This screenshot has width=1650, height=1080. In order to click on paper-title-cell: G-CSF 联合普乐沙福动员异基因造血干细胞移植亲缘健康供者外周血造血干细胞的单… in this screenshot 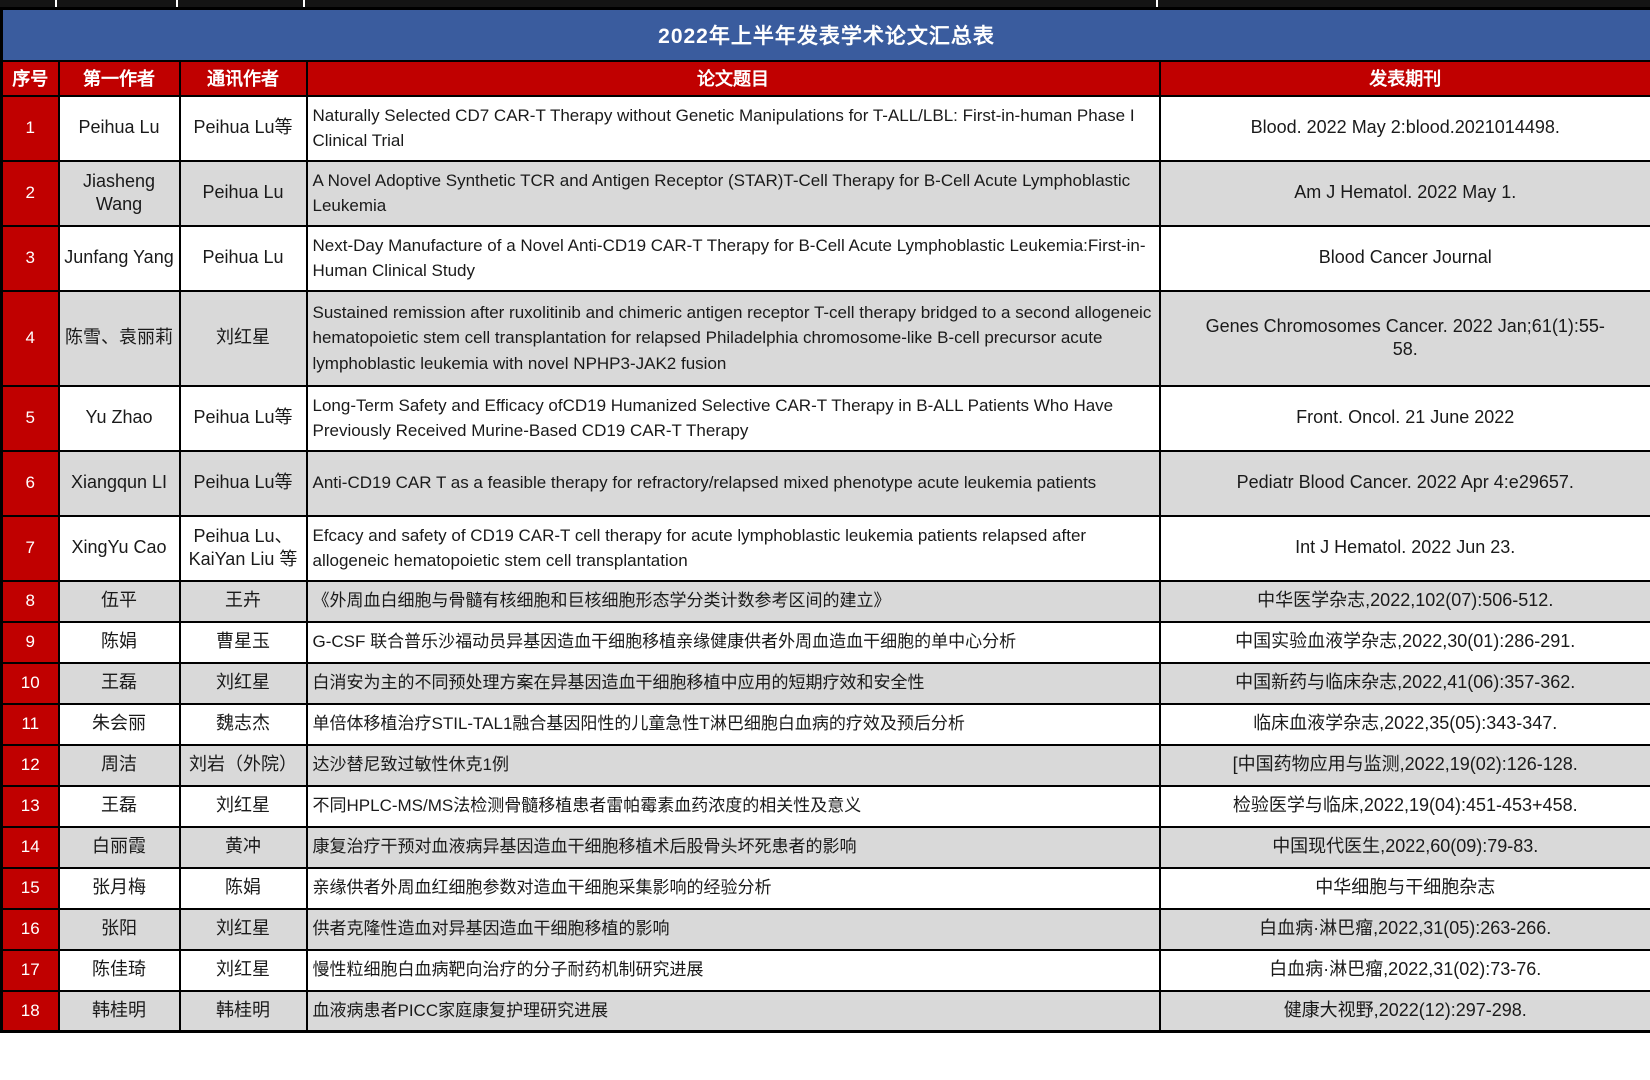, I will do `click(733, 642)`.